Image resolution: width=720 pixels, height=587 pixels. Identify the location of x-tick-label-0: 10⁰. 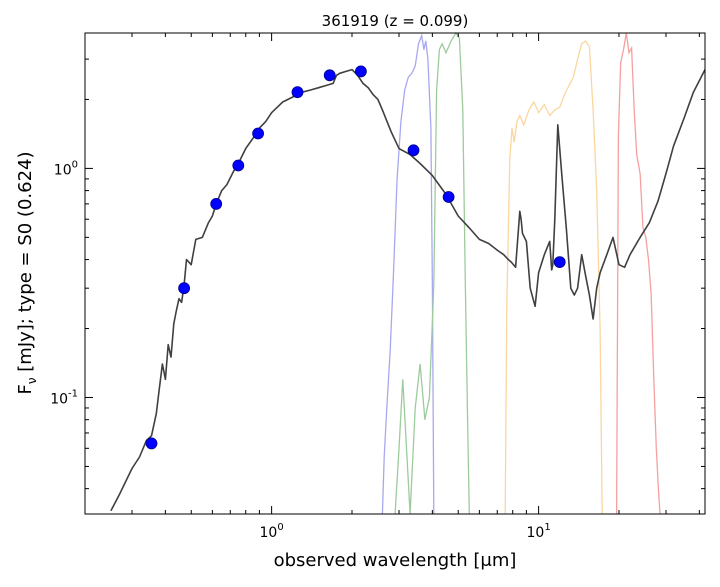
(272, 531).